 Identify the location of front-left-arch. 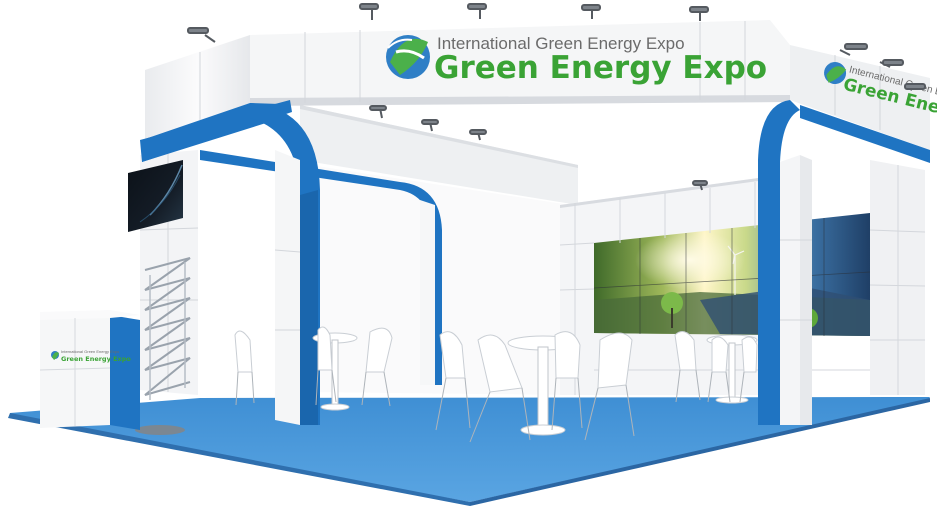
(231, 264).